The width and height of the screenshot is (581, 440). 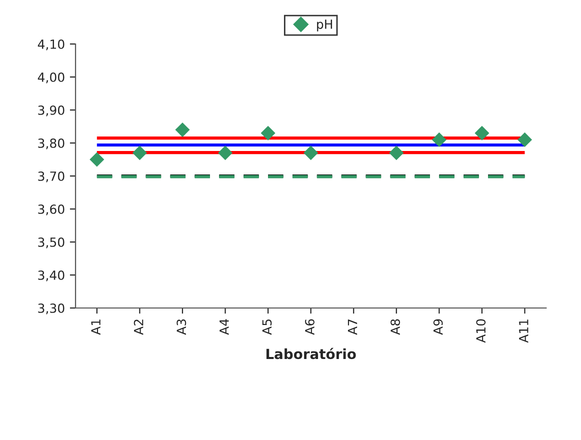 What do you see at coordinates (324, 26) in the screenshot?
I see `legend-label: pH` at bounding box center [324, 26].